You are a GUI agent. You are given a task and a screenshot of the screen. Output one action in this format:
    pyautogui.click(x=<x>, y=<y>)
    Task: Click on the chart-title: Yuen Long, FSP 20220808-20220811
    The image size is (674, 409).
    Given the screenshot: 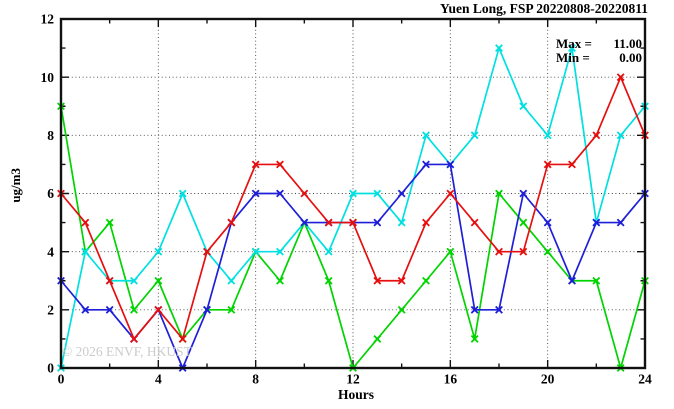 What is the action you would take?
    pyautogui.click(x=543, y=8)
    